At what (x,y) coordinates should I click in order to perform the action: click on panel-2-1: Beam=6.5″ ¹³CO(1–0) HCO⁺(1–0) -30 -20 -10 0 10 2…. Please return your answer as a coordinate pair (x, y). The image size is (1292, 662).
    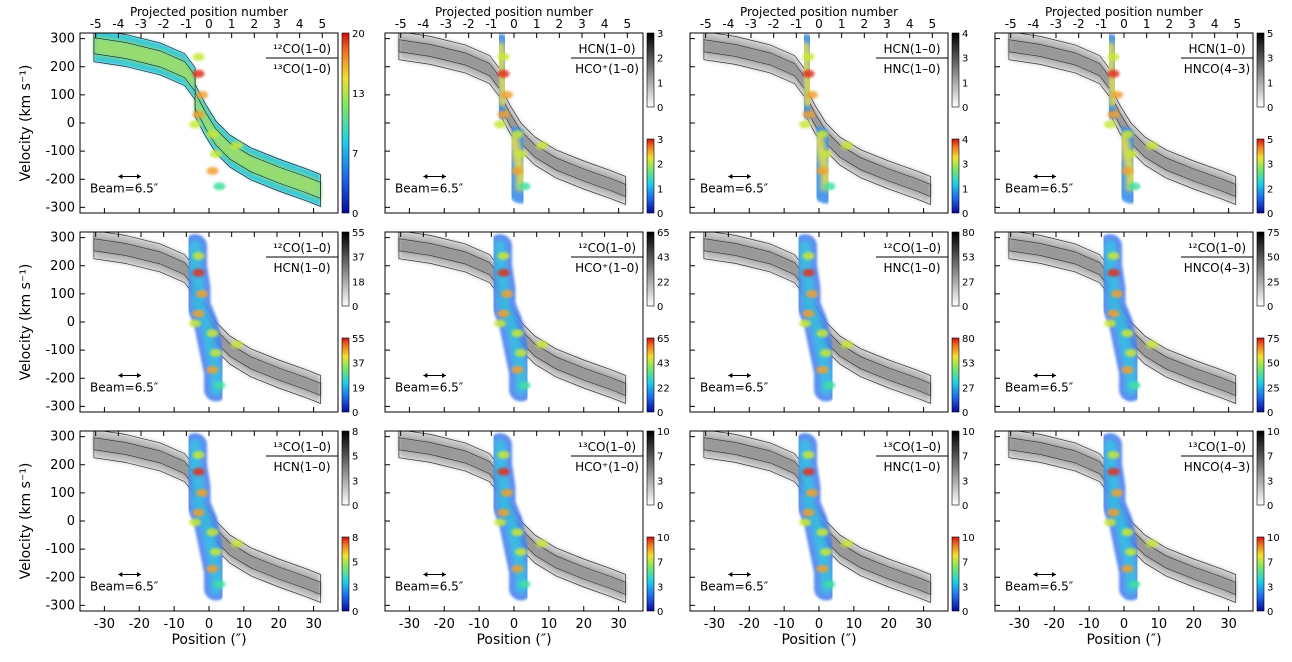
    Looking at the image, I should click on (527, 537).